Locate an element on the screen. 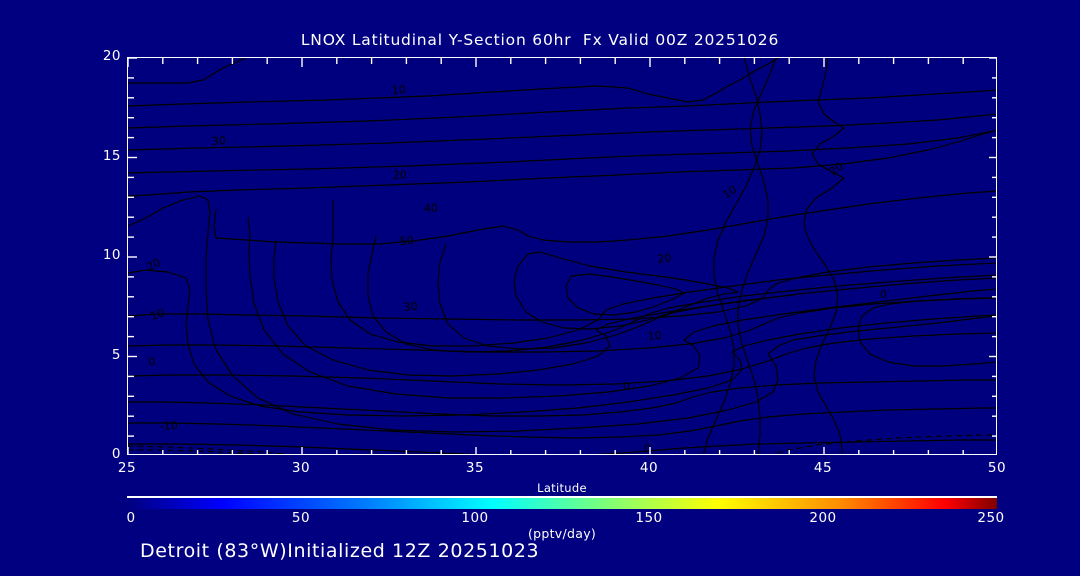 The height and width of the screenshot is (576, 1080). colorbar-units: (pptv/day) is located at coordinates (562, 533).